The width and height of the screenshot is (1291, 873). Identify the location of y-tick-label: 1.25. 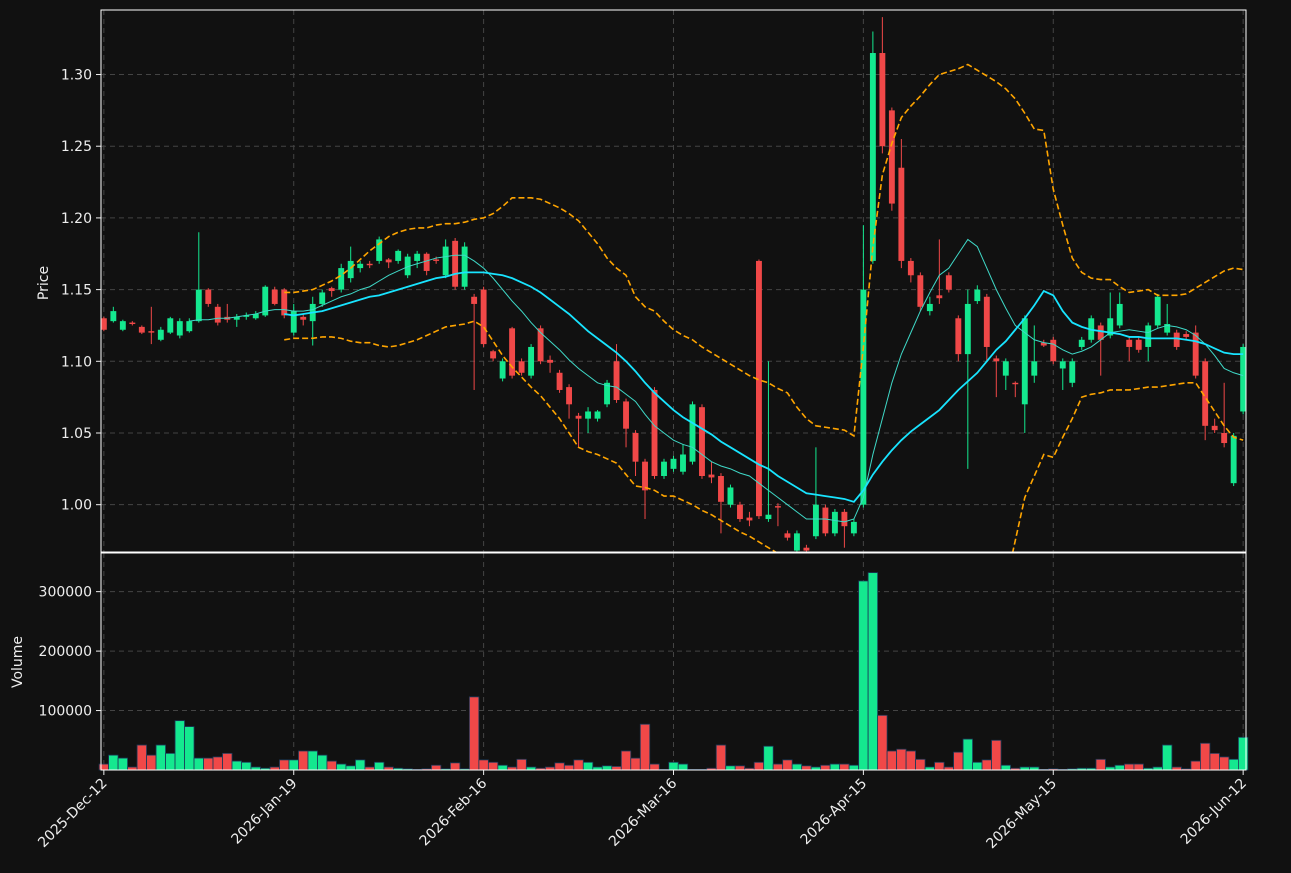
(76, 147).